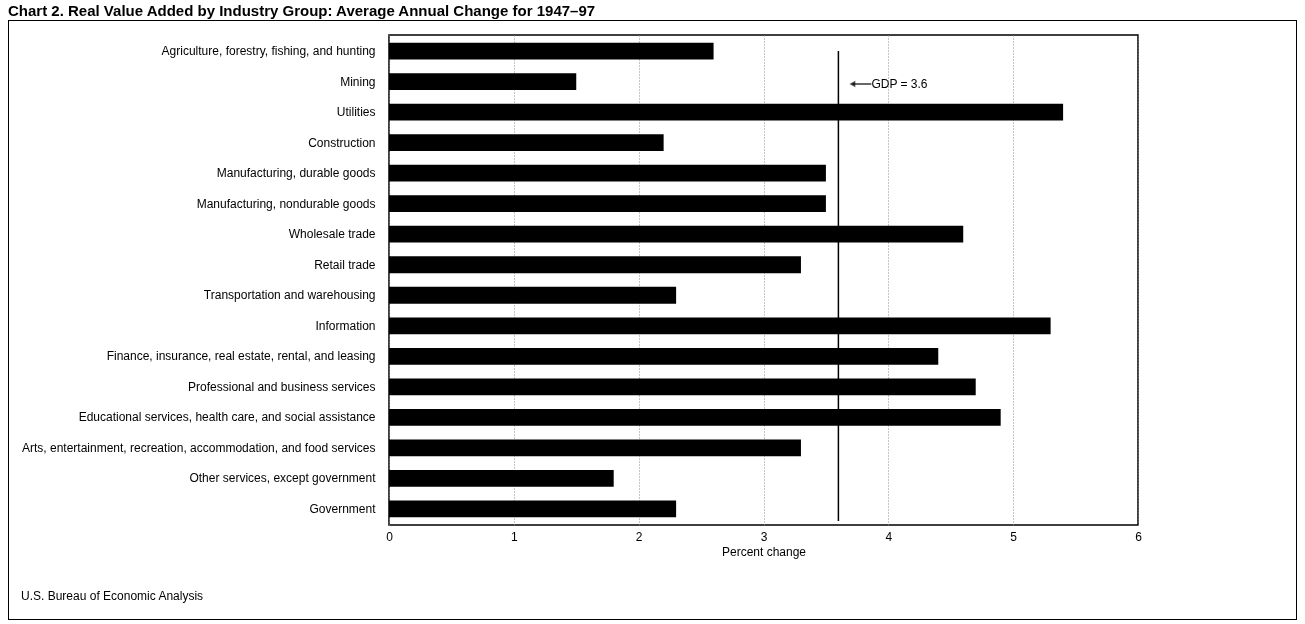 The width and height of the screenshot is (1305, 624). I want to click on x-axis-title: Percent change, so click(764, 551).